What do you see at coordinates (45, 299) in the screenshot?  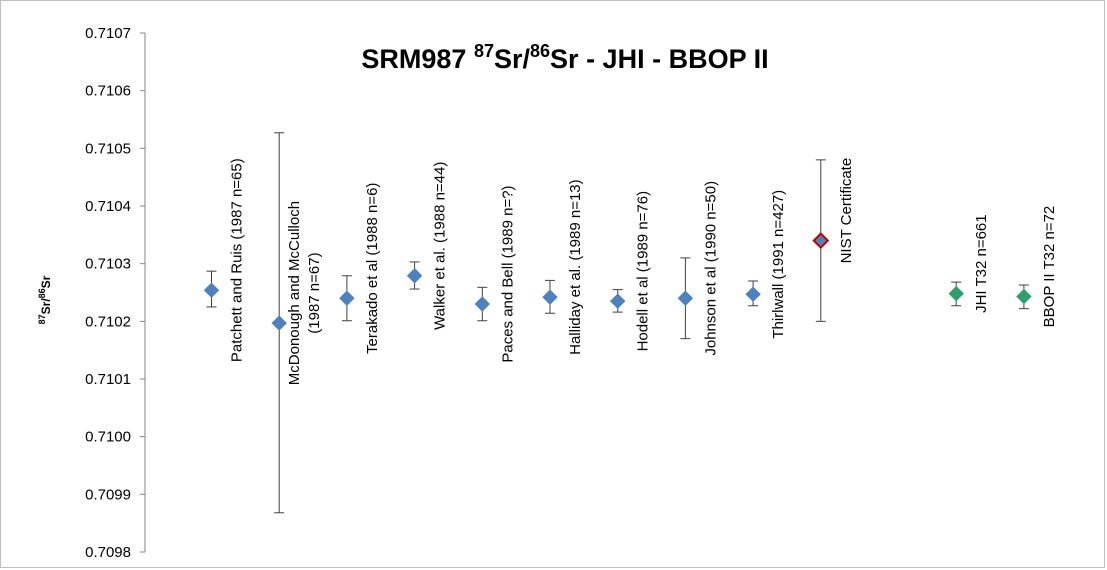 I see `y-axis-label: 87Sr/86Sr` at bounding box center [45, 299].